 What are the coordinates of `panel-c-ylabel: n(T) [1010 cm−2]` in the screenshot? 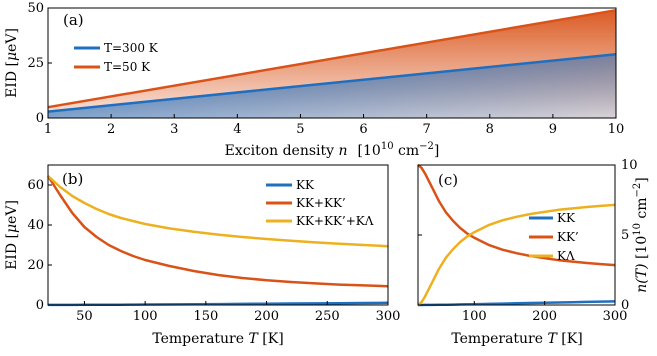 It's located at (641, 235).